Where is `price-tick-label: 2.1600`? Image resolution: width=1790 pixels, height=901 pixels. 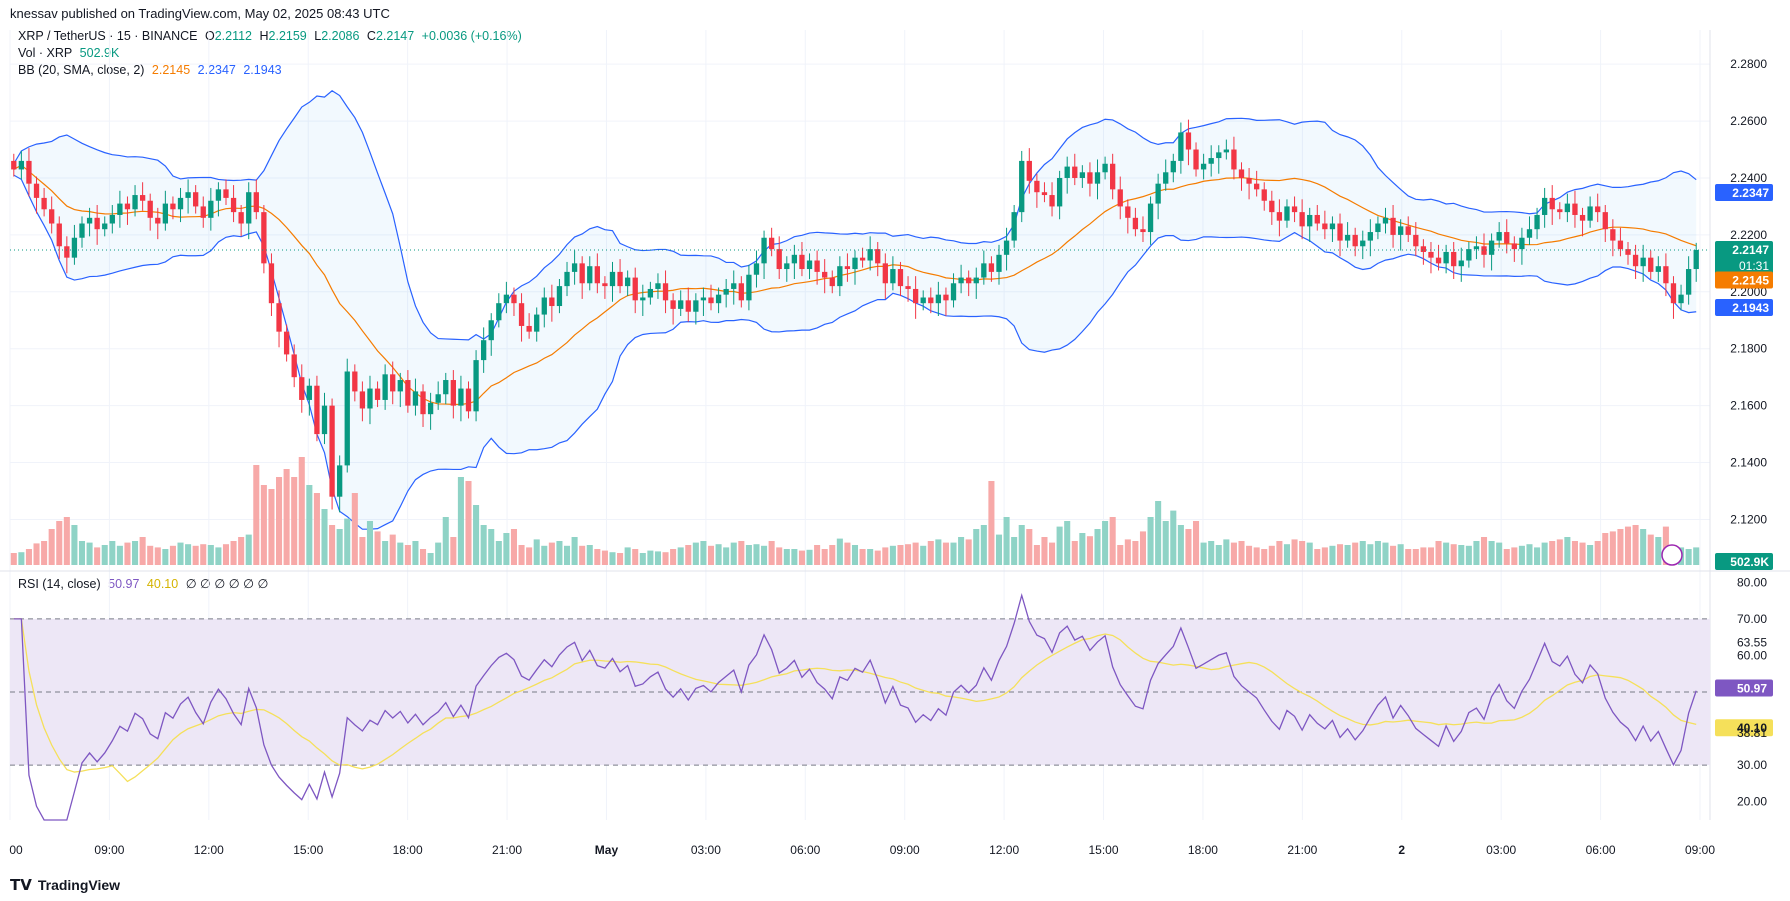
price-tick-label: 2.1600 is located at coordinates (1748, 406).